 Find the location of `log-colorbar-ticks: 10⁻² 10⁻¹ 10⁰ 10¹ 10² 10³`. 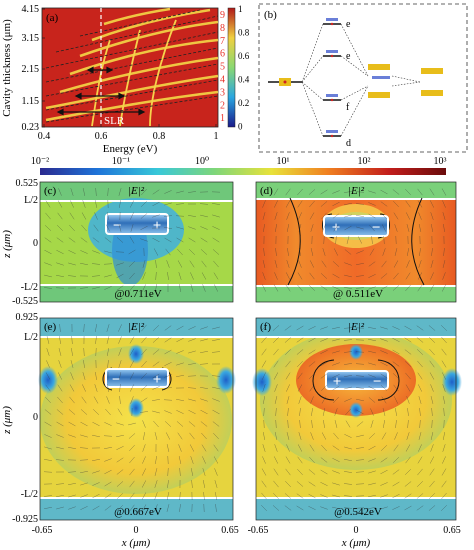

log-colorbar-ticks: 10⁻² 10⁻¹ 10⁰ 10¹ 10² 10³ is located at coordinates (239, 161).